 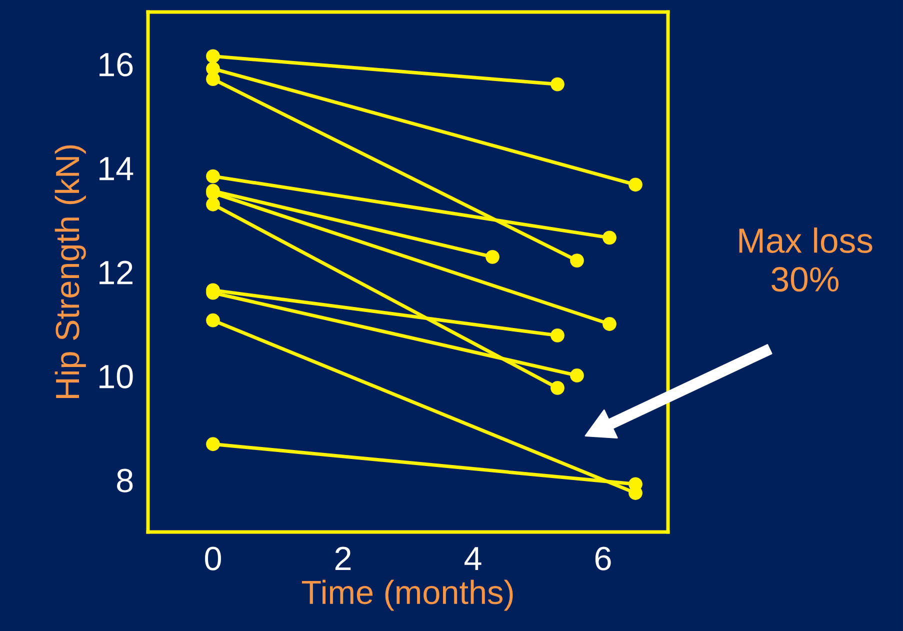 I want to click on x-tick-label: 0, so click(x=213, y=558).